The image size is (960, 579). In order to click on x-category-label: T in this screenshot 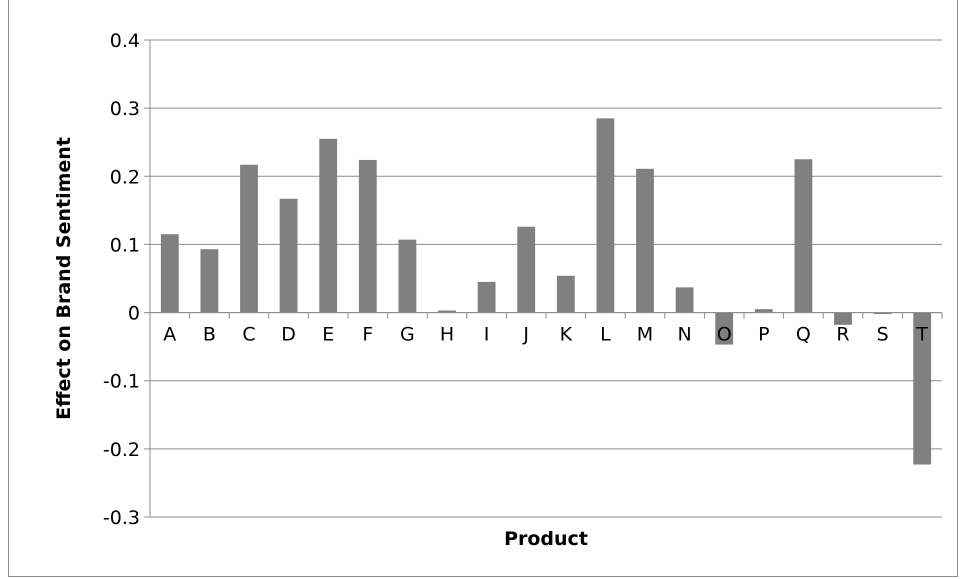, I will do `click(921, 335)`.